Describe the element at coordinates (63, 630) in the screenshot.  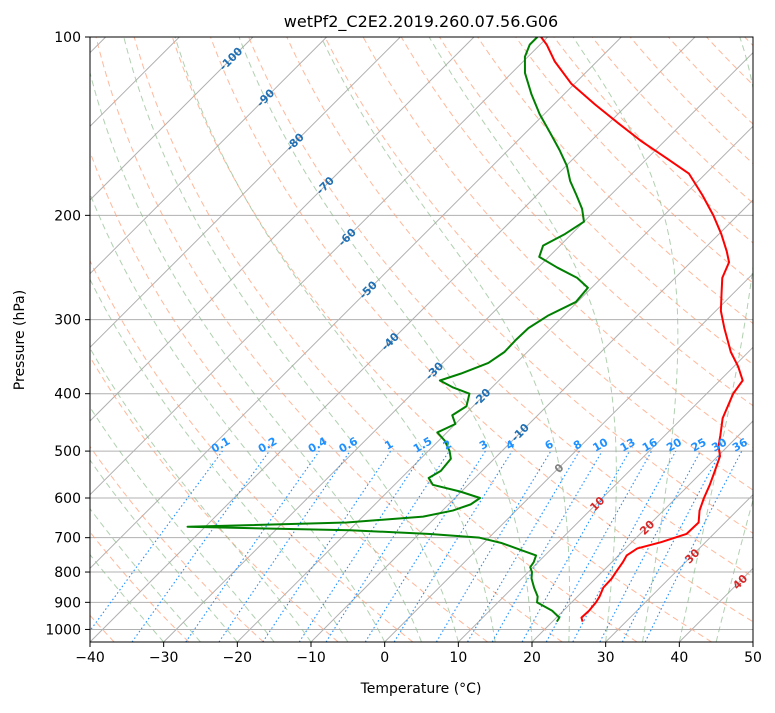
I see `y-tick-label: 1000` at that location.